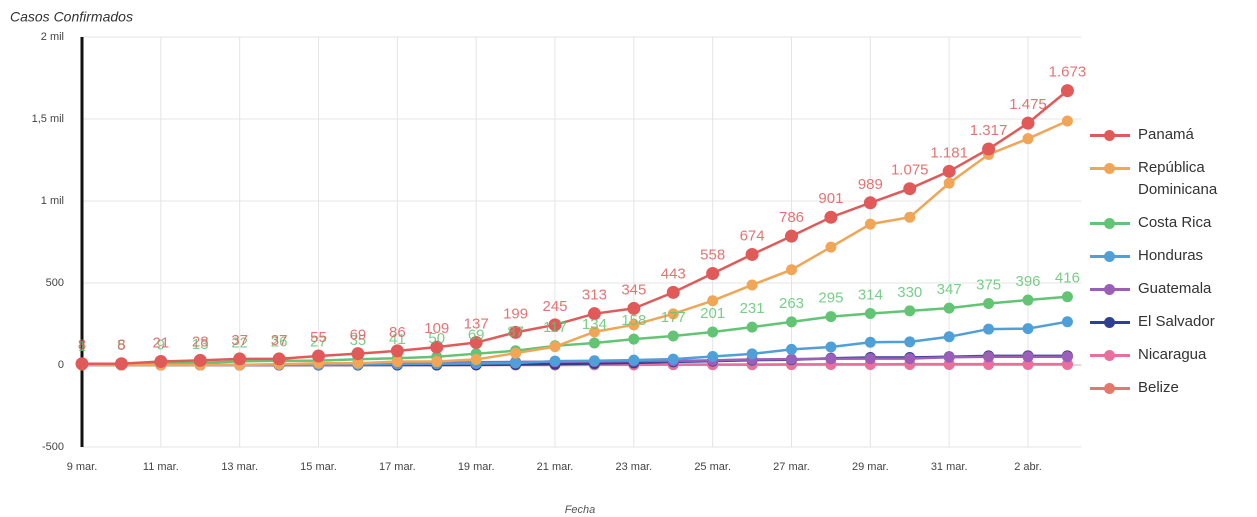  Describe the element at coordinates (318, 337) in the screenshot. I see `data-label: 55` at that location.